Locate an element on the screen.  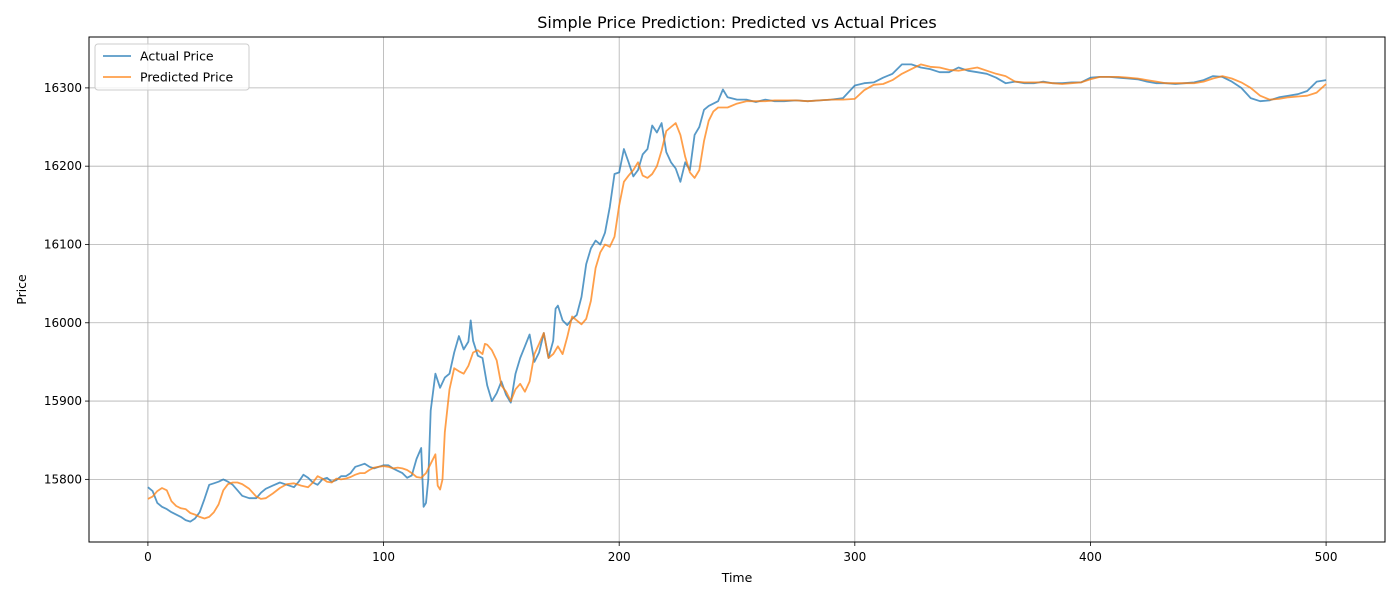
x-tick-label: 300 is located at coordinates (854, 557).